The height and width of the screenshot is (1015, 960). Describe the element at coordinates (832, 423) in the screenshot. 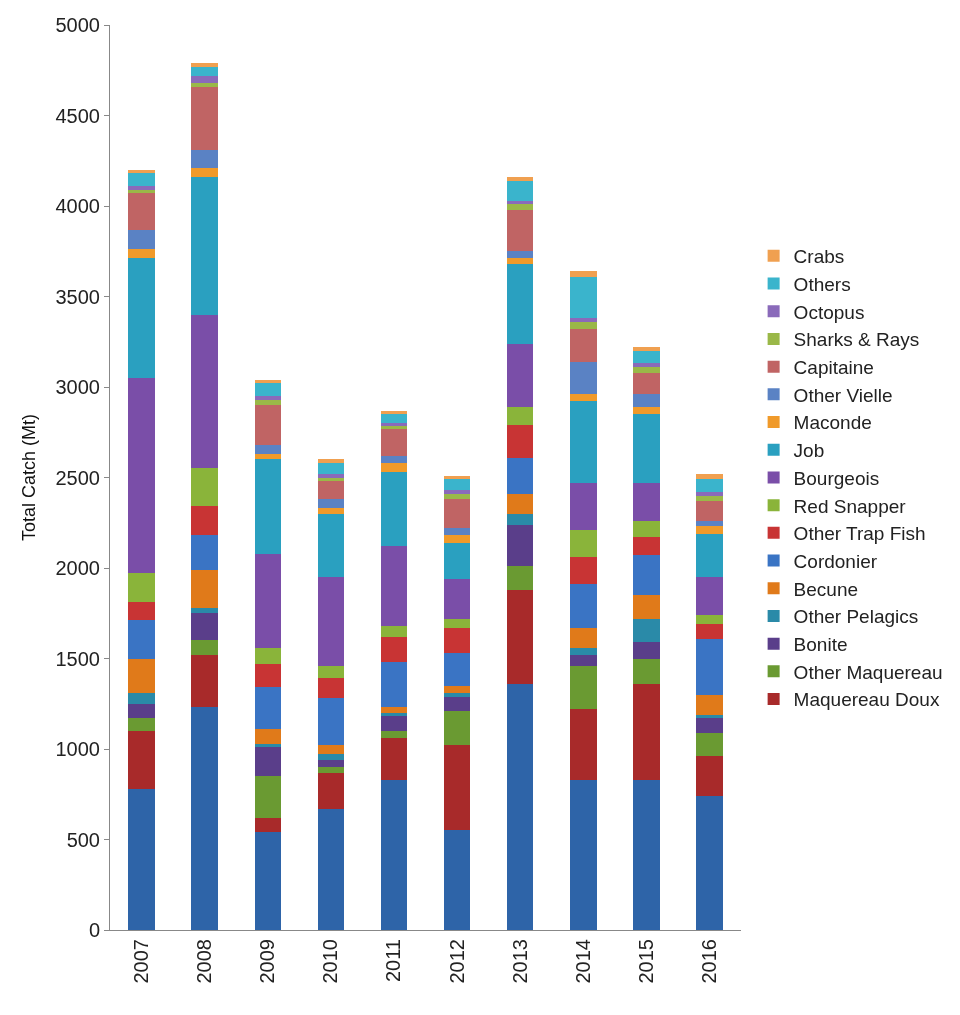

I see `legend-label: Maconde` at that location.